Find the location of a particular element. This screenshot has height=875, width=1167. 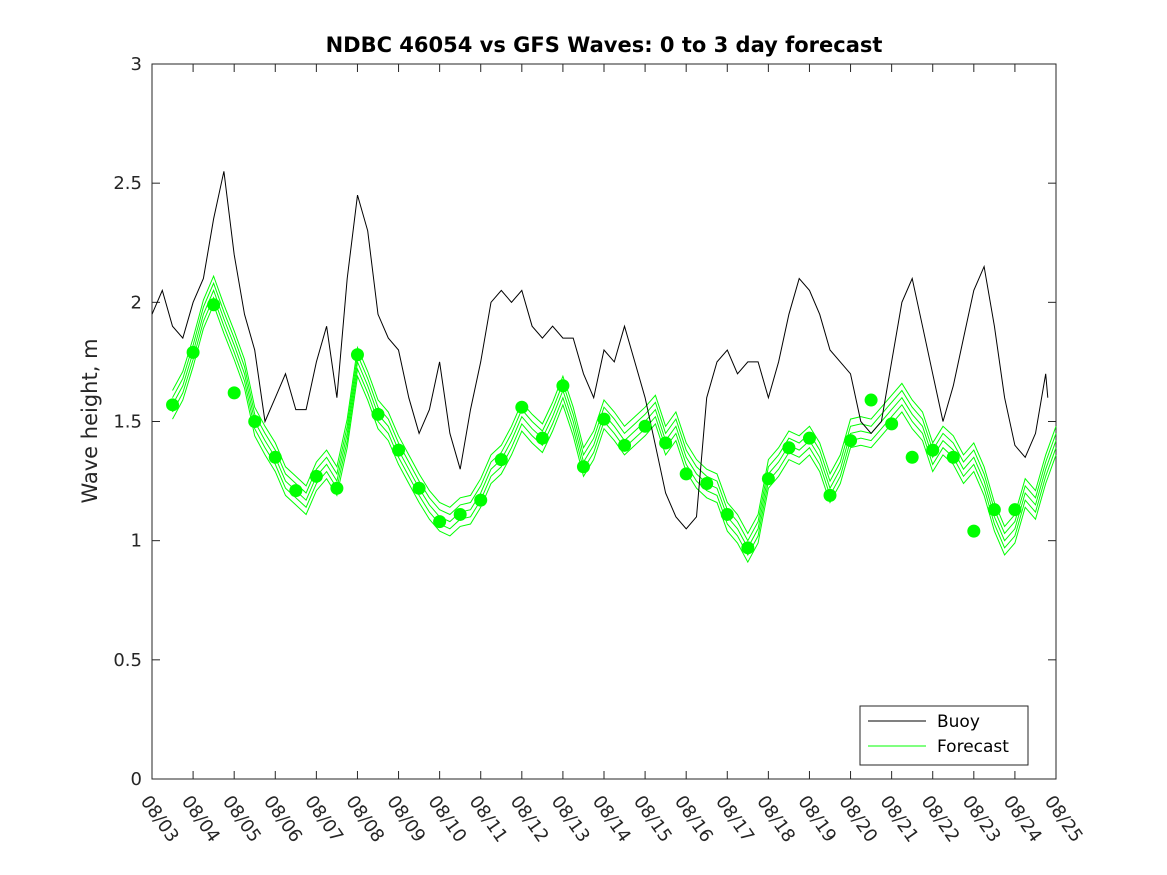

legend-forecast-label: Forecast is located at coordinates (973, 747).